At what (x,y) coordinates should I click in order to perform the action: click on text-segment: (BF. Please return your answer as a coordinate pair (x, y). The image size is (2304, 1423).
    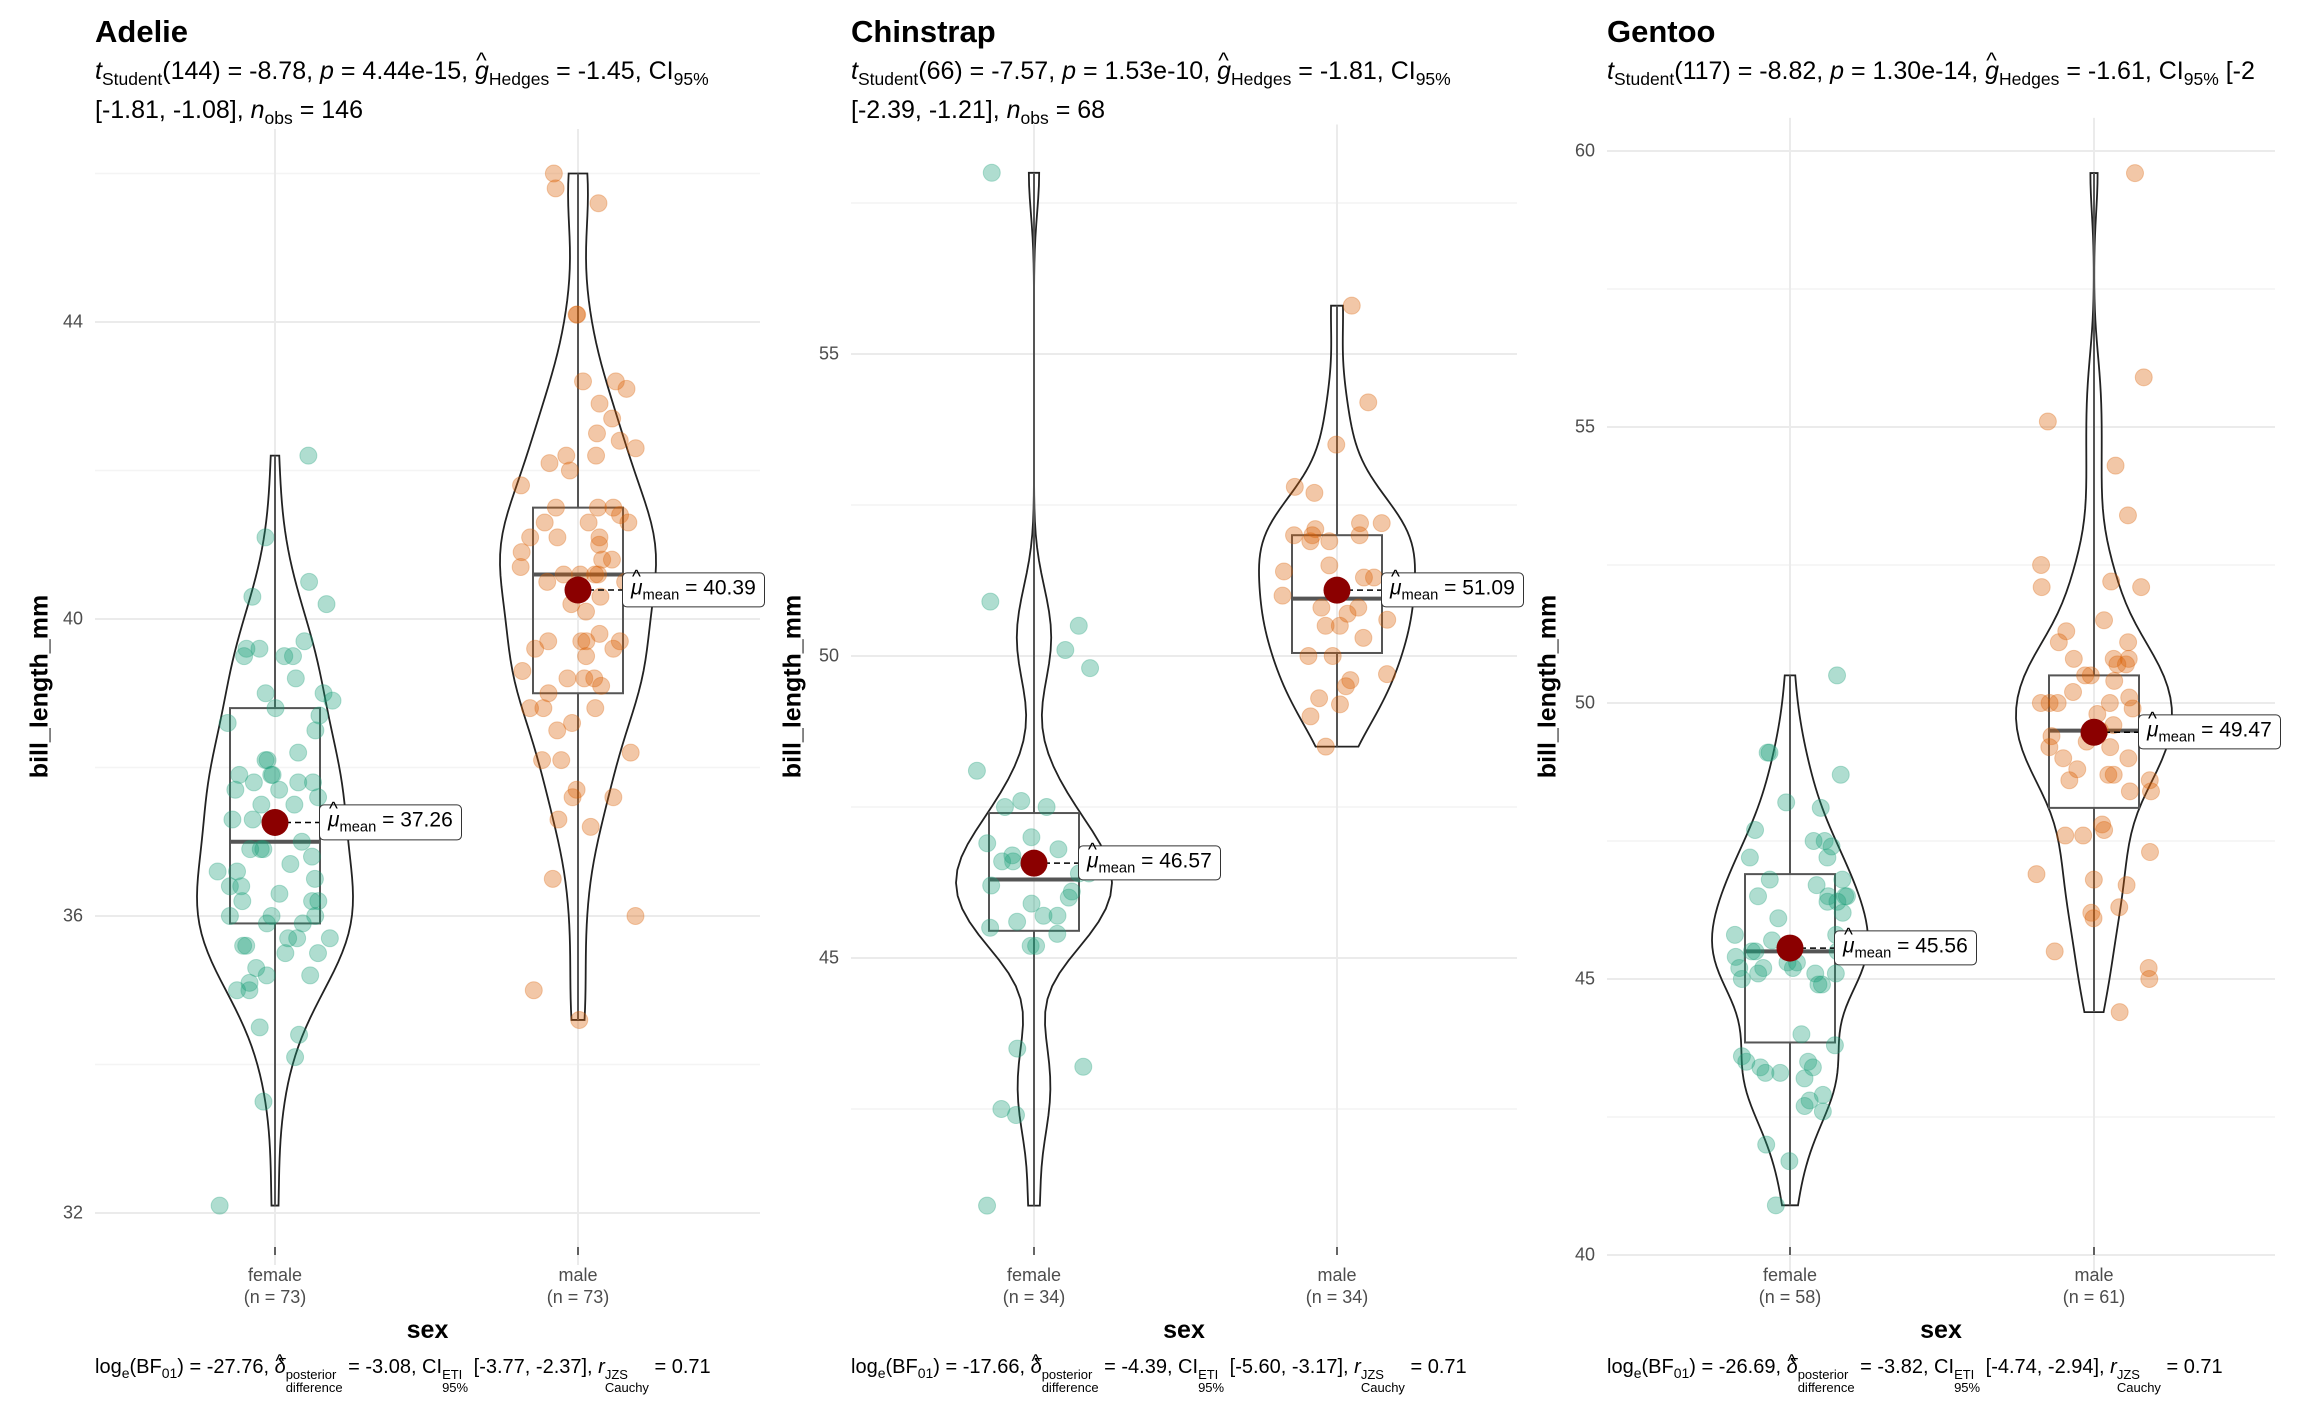
    Looking at the image, I should click on (901, 1367).